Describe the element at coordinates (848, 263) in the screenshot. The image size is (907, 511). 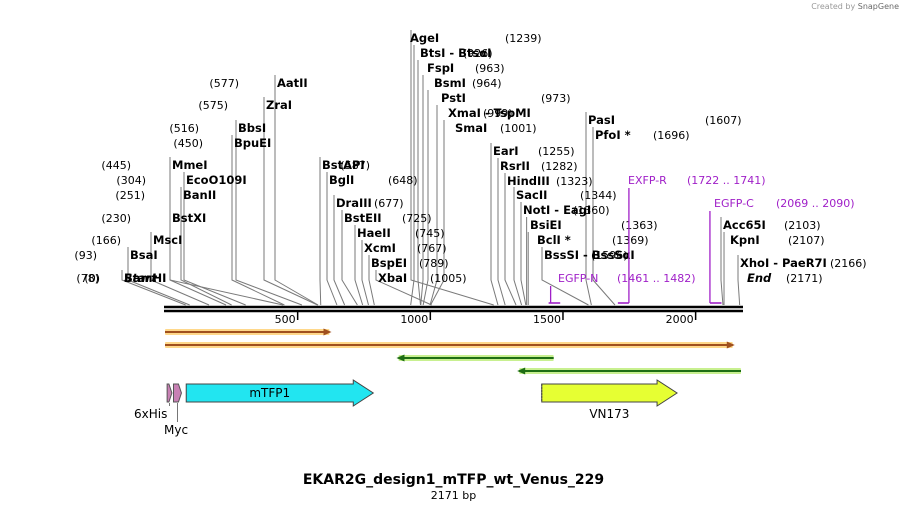
I see `site-position: (2166)` at that location.